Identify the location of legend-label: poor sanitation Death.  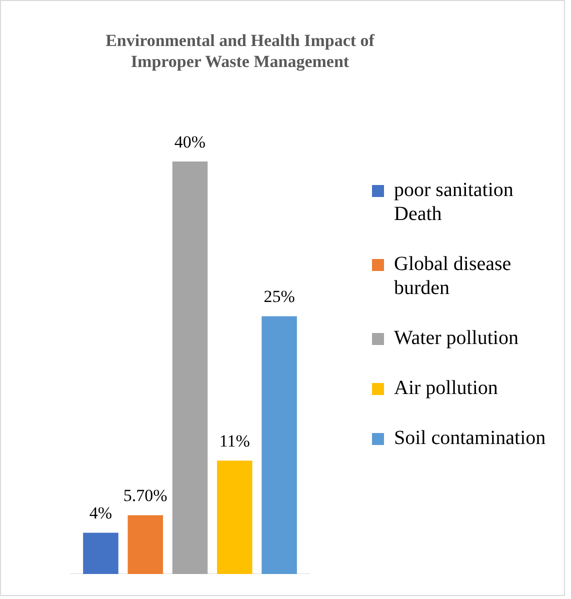
(453, 202).